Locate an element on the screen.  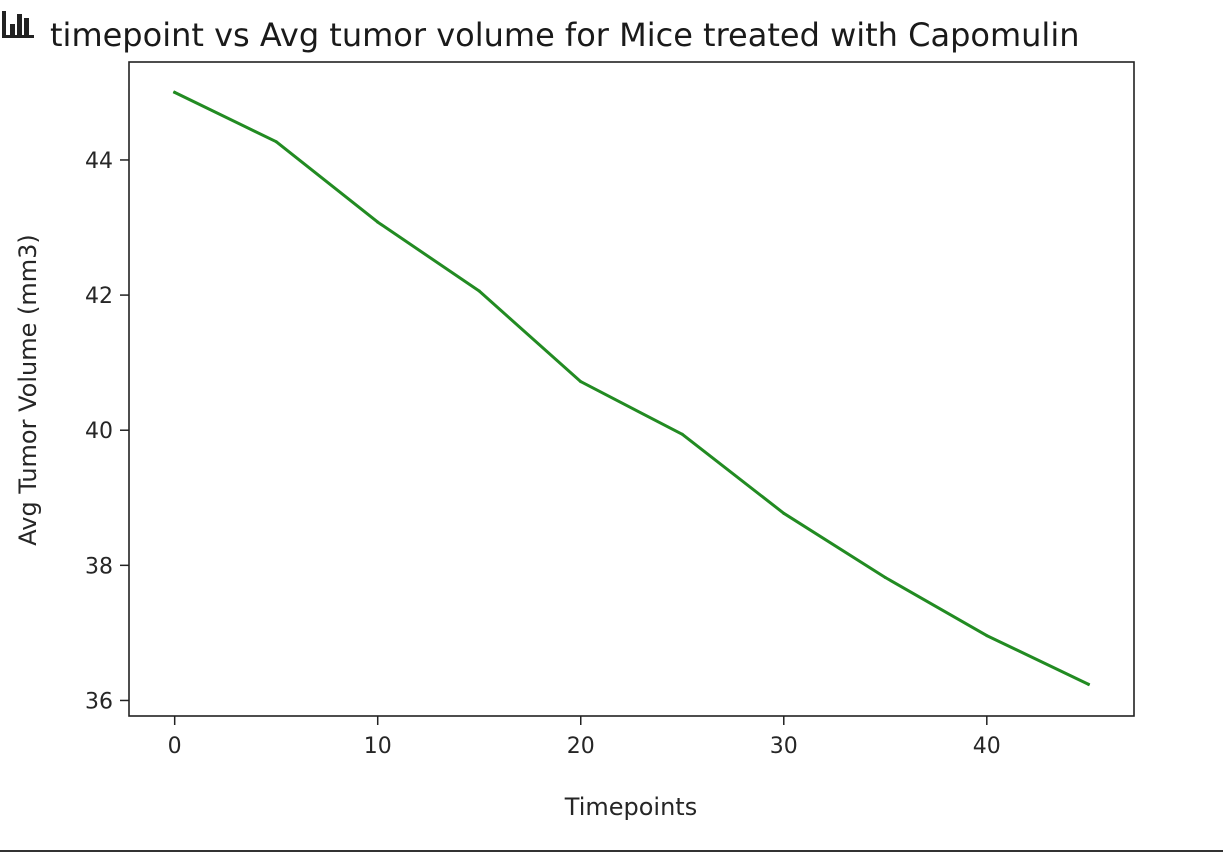
x-tick-label: 20 is located at coordinates (581, 746).